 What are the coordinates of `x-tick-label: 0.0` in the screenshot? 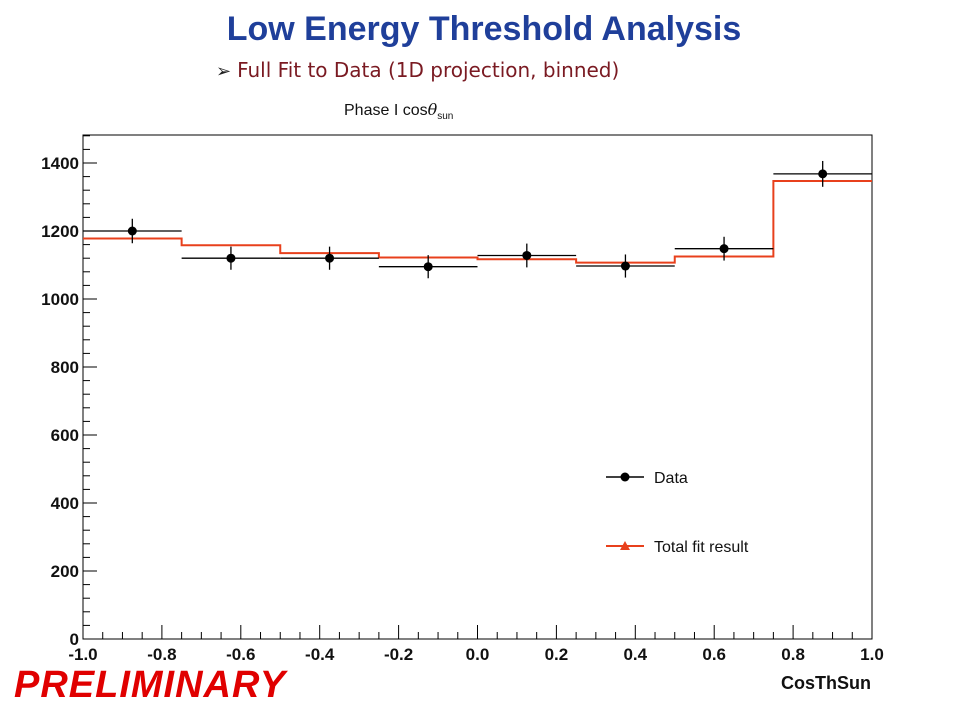 It's located at (478, 654).